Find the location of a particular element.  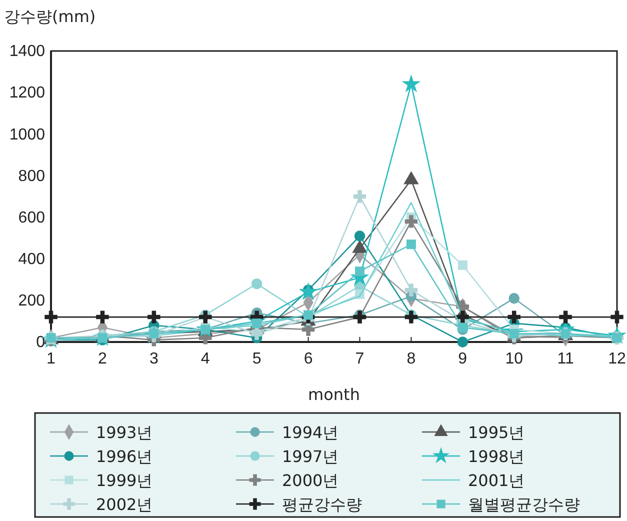

legend-label: 1993년 is located at coordinates (124, 432).